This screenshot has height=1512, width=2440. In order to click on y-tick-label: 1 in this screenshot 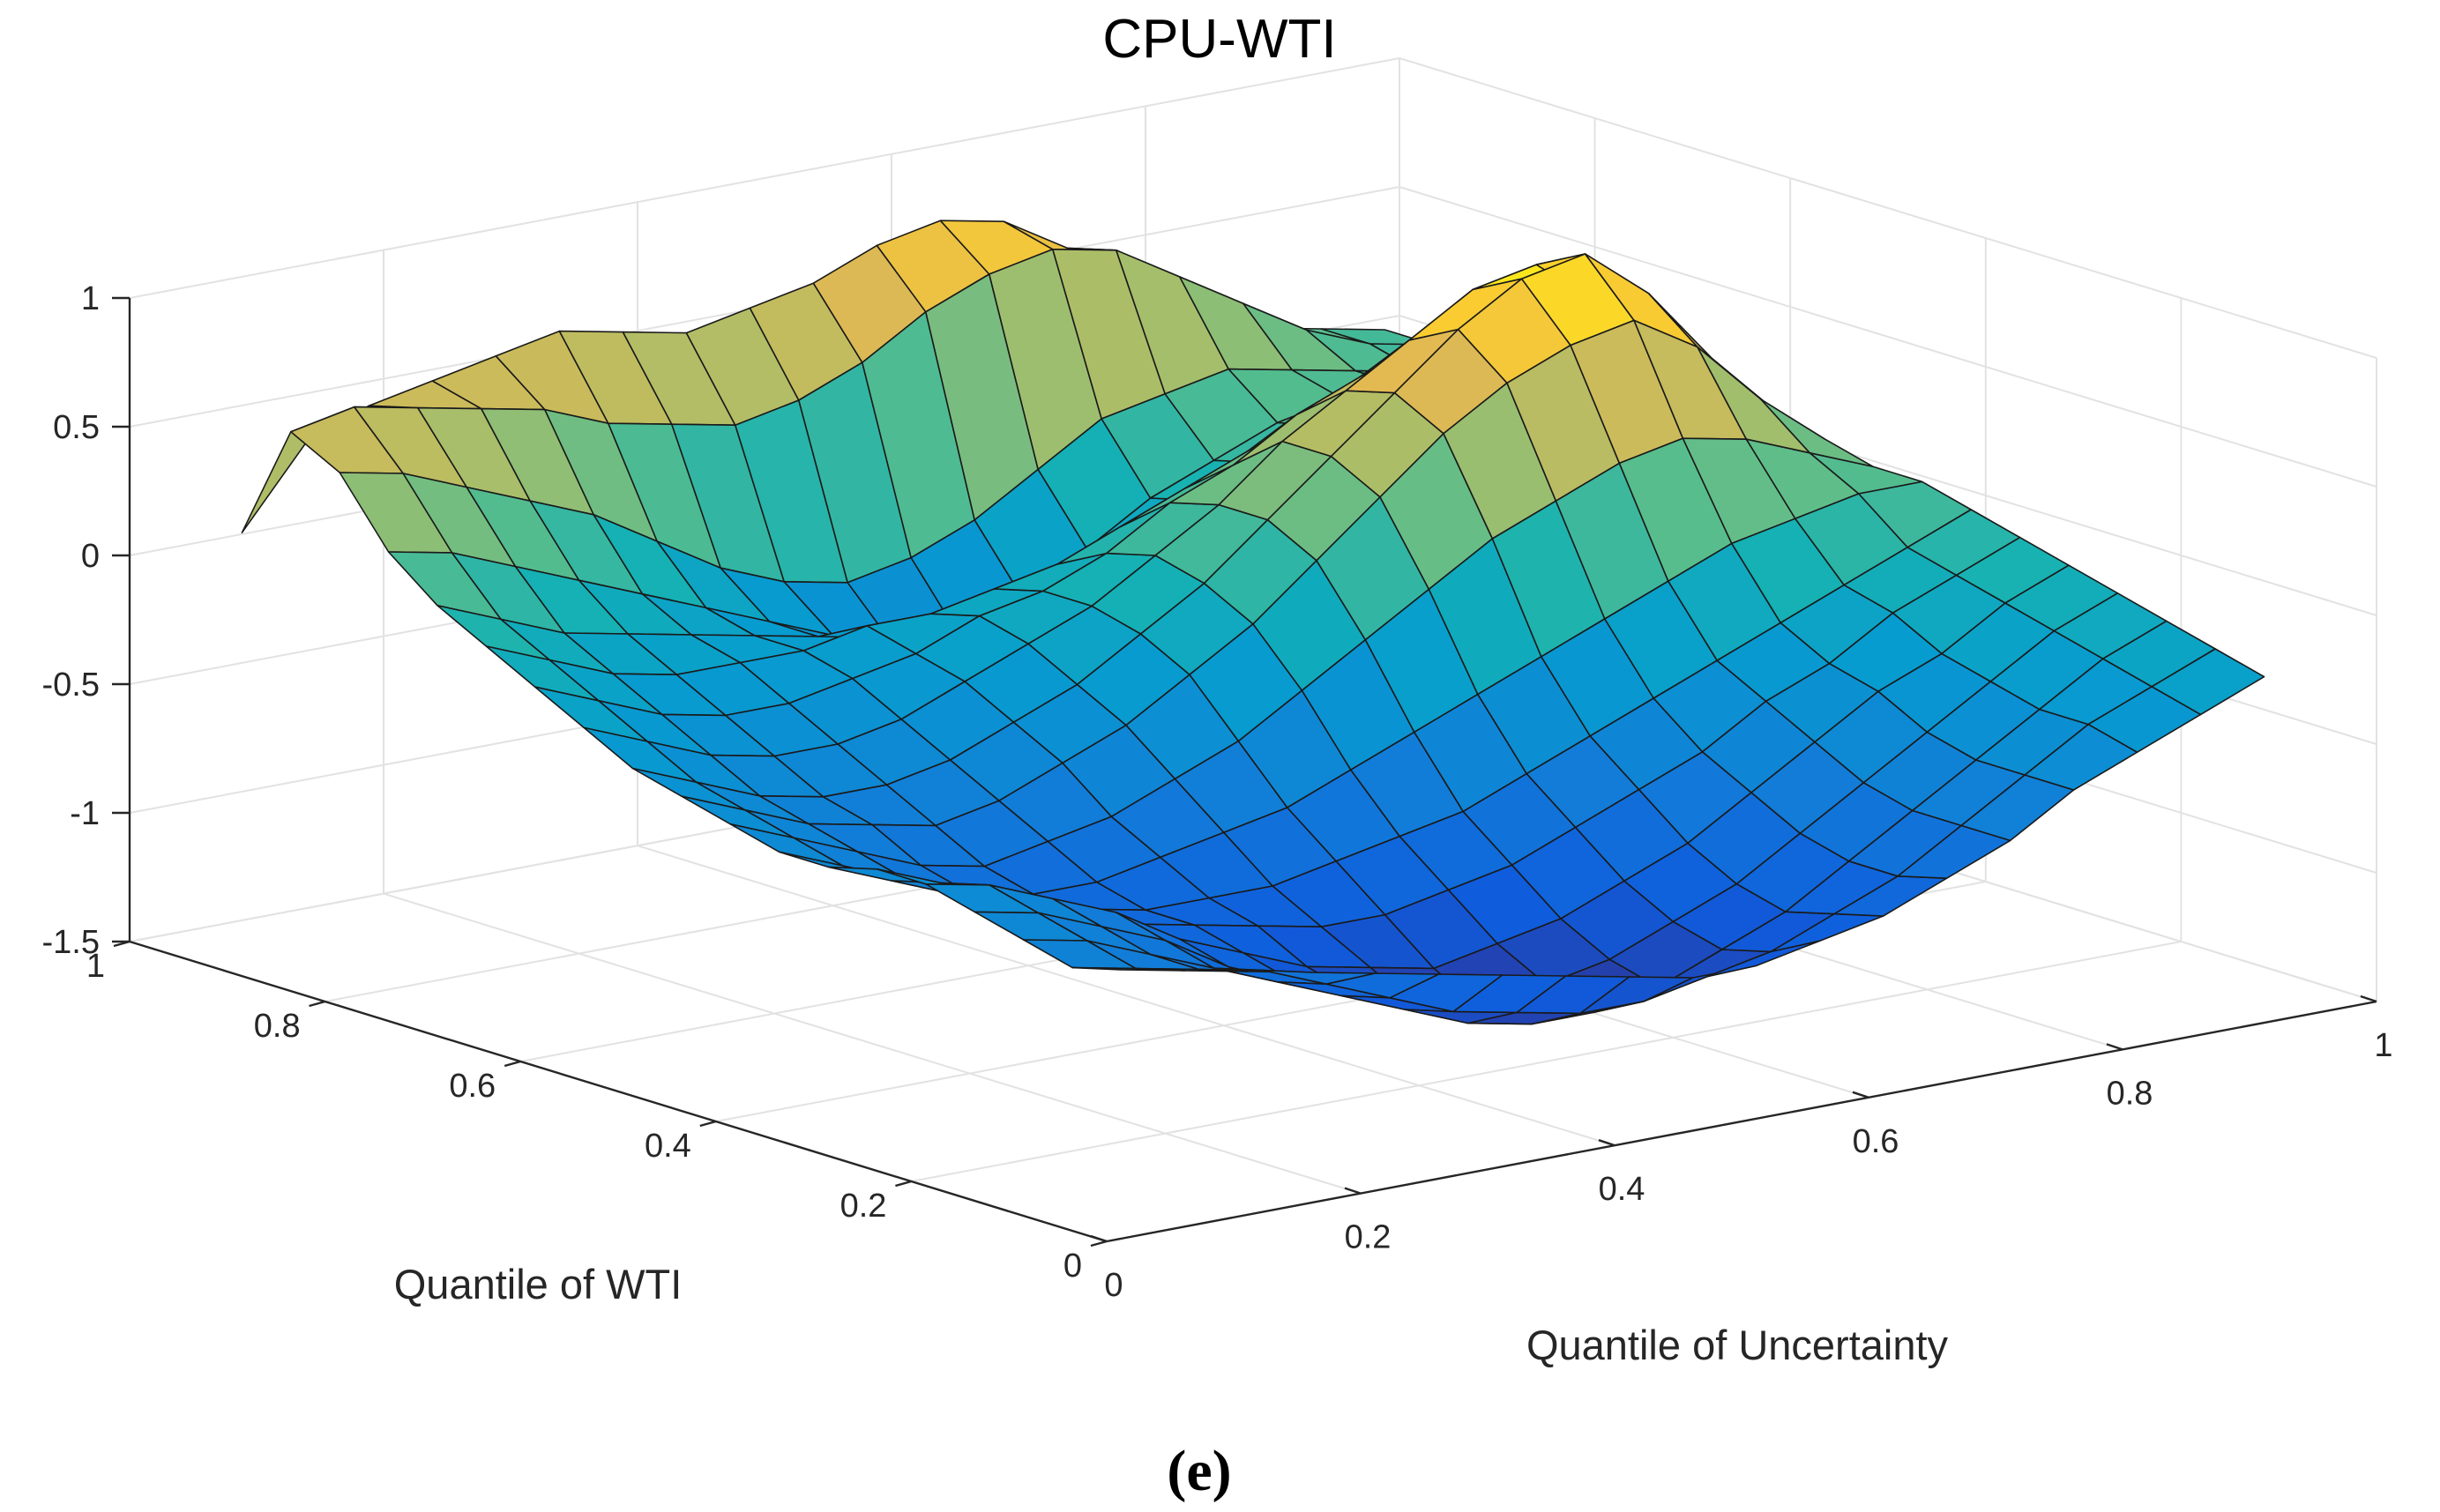, I will do `click(95, 967)`.